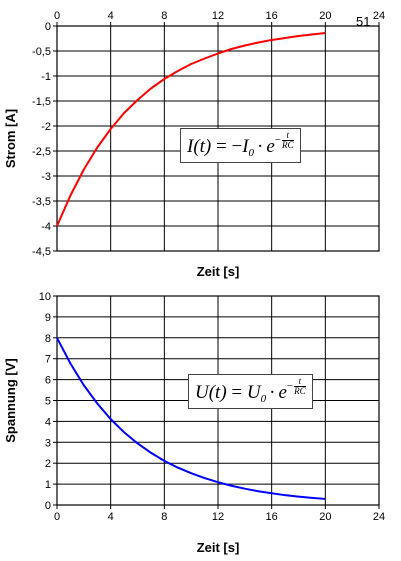 Image resolution: width=401 pixels, height=561 pixels. I want to click on page-number: 51, so click(363, 21).